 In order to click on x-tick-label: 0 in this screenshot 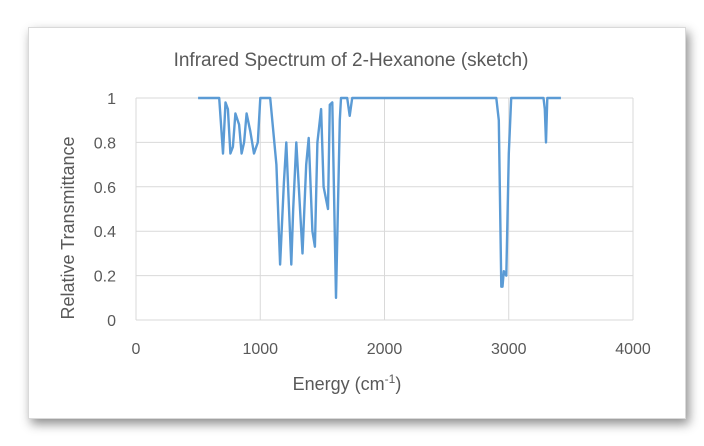, I will do `click(136, 349)`.